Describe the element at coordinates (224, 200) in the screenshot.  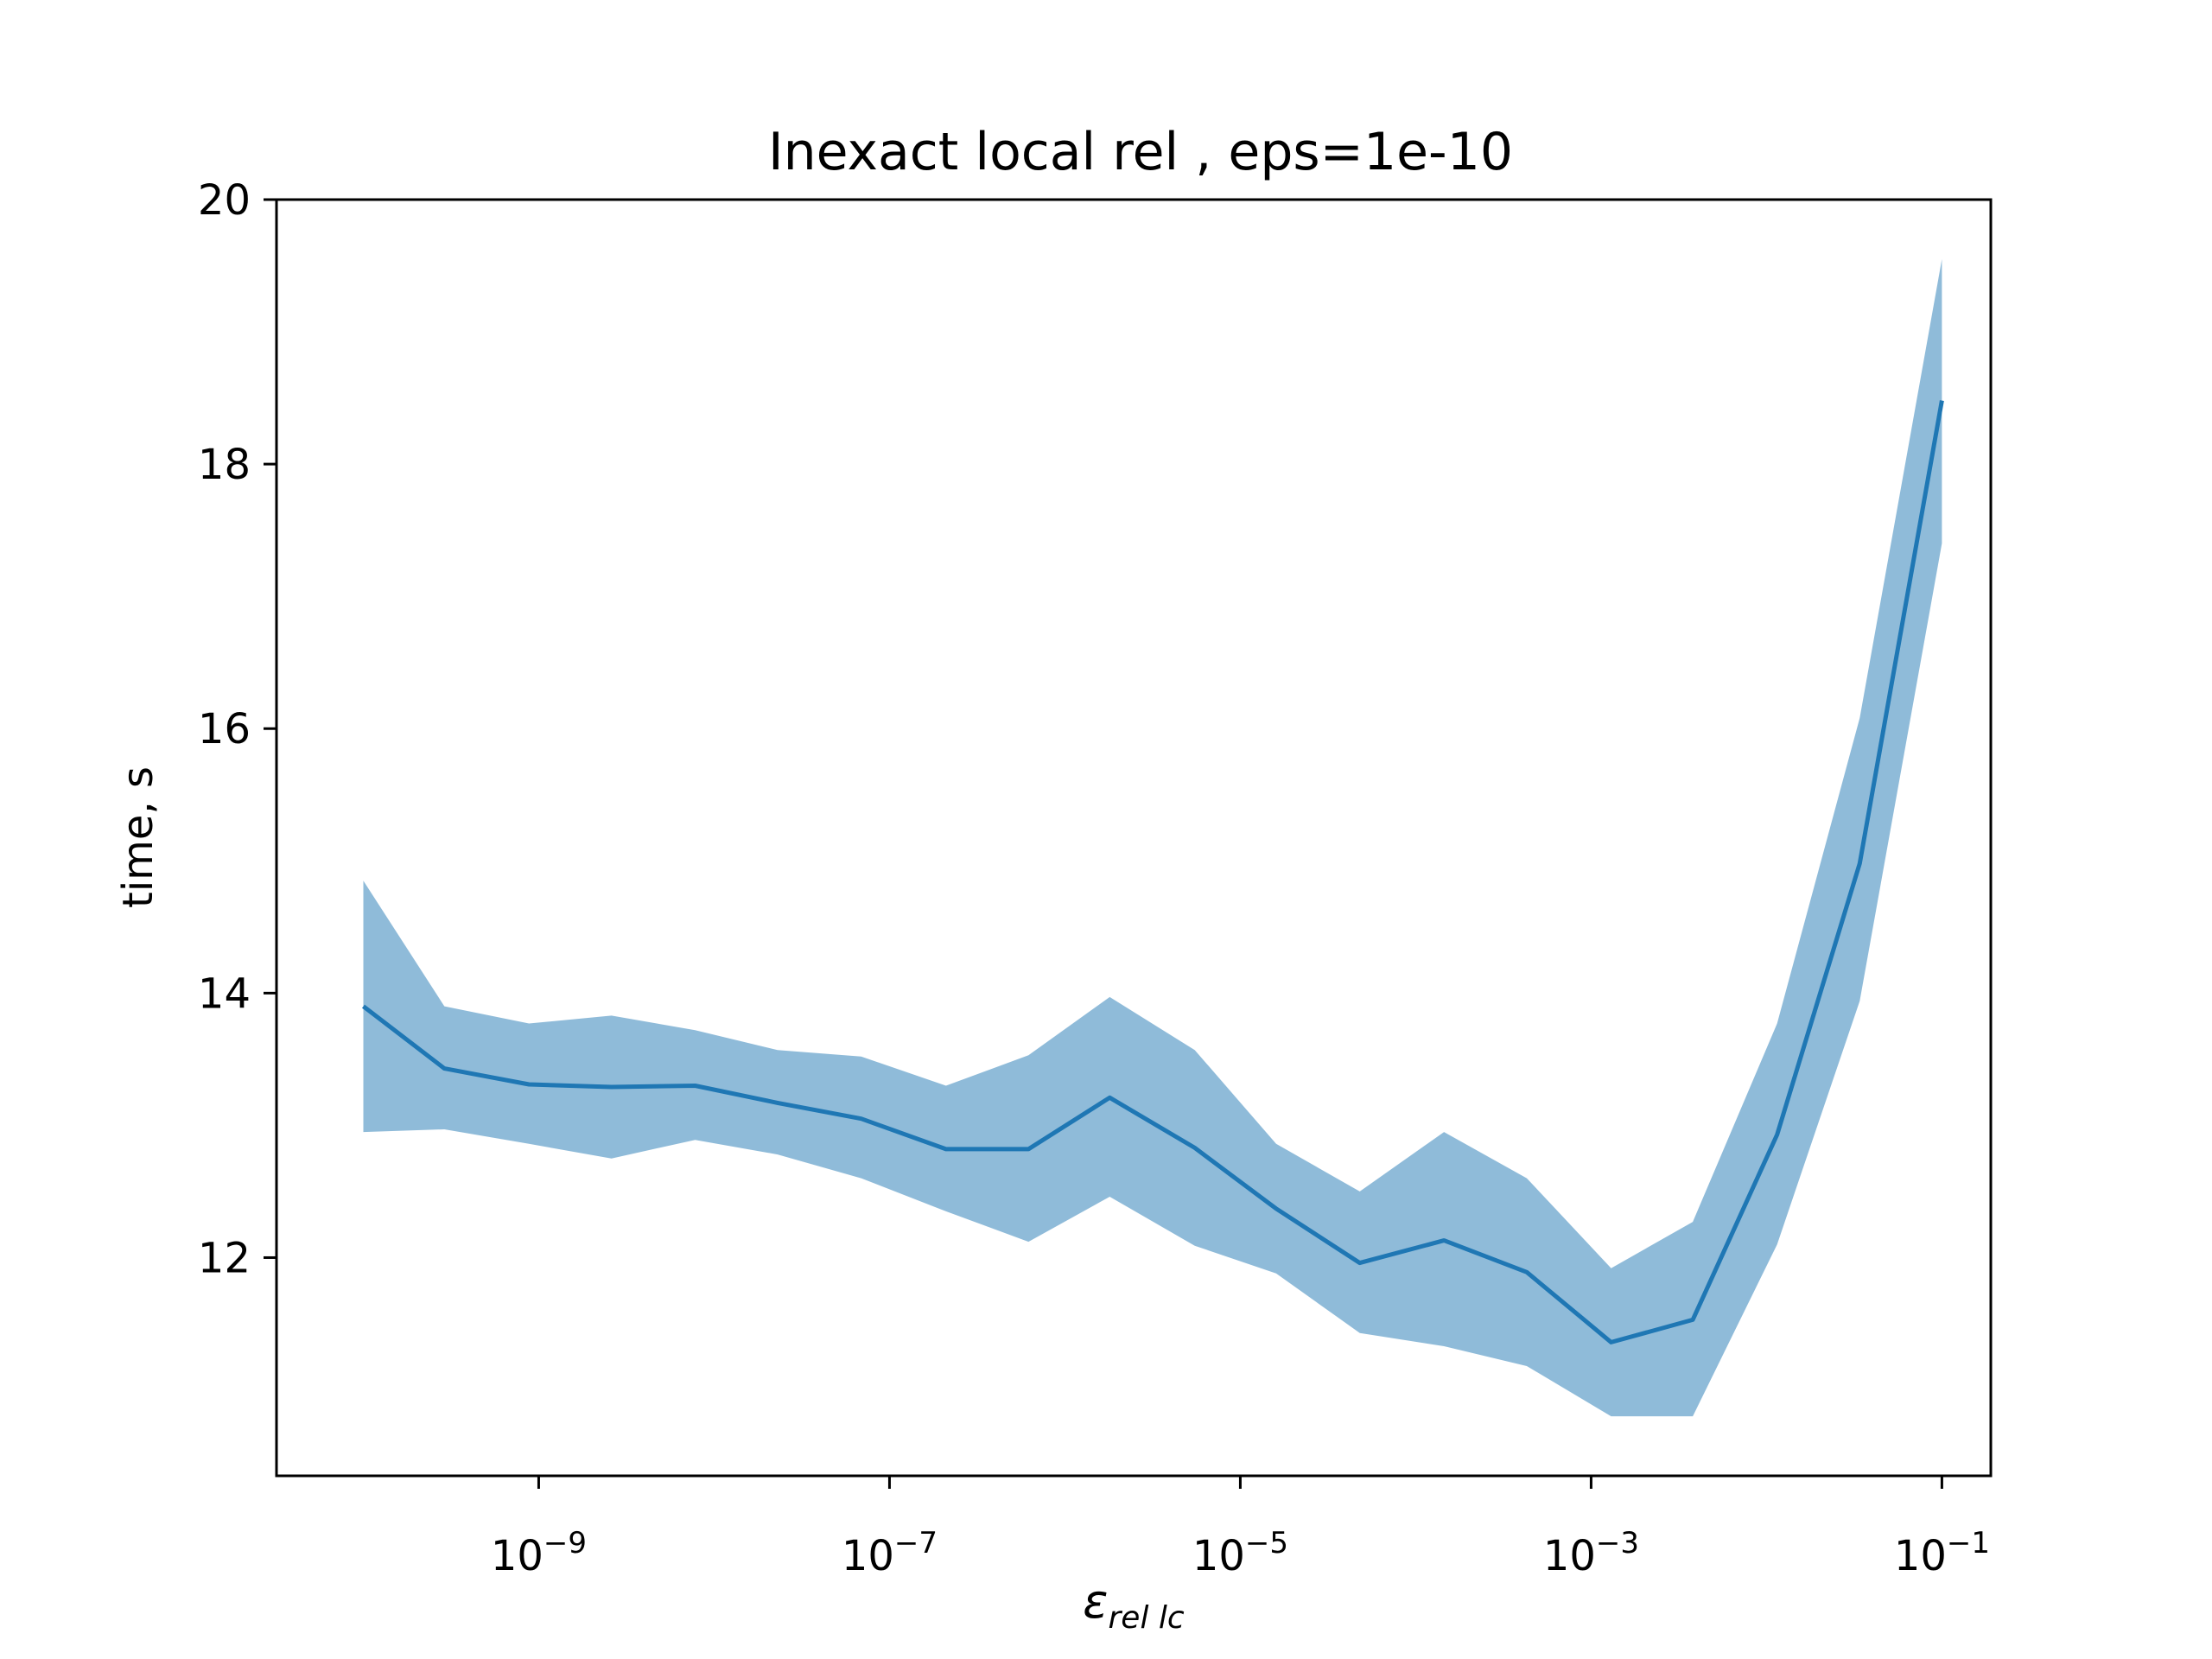
I see `y-tick-label: 20` at that location.